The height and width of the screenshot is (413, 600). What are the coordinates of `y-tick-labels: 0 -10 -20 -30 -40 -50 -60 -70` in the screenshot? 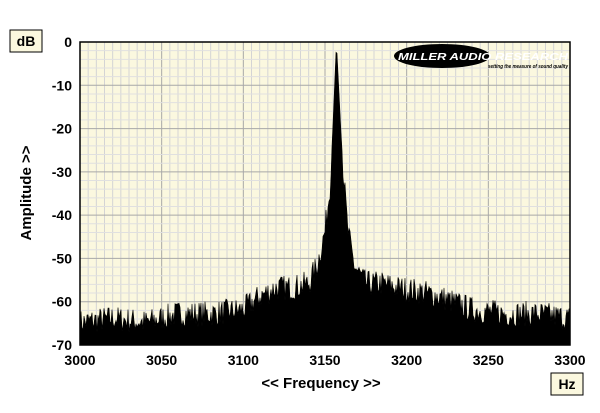 It's located at (62, 193).